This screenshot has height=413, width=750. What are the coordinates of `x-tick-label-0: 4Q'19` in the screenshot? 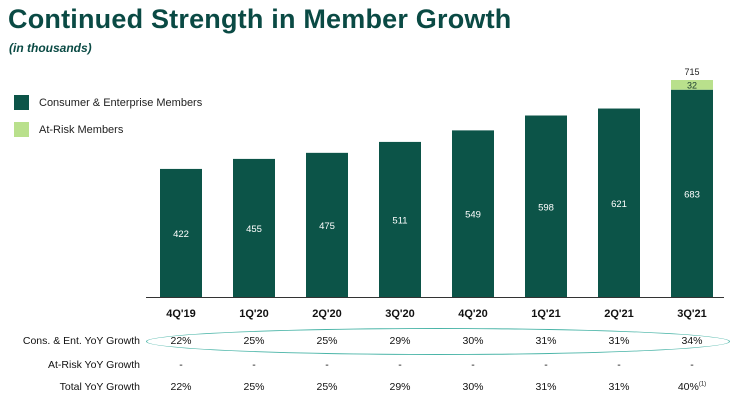 It's located at (181, 314).